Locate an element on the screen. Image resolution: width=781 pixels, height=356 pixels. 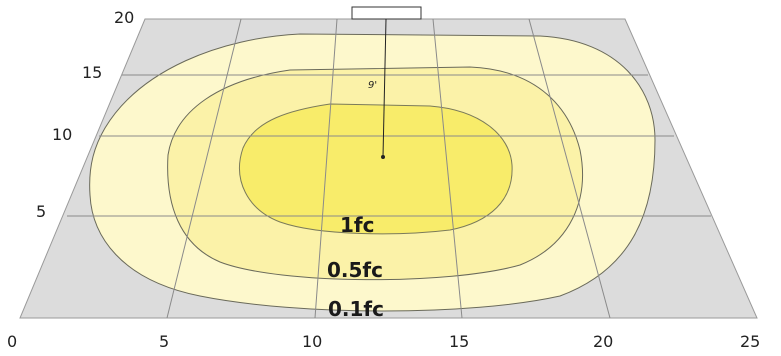
luminaire-fixture is located at coordinates (386, 13).